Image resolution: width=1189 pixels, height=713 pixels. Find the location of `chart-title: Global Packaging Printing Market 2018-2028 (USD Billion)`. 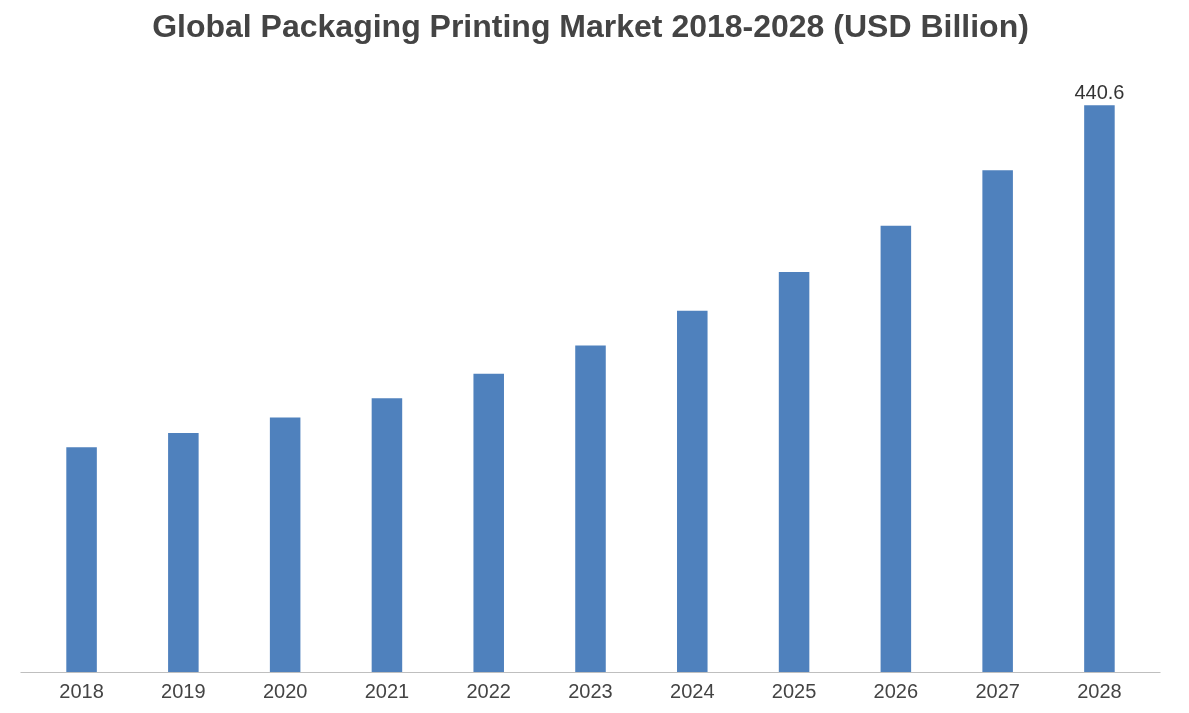

chart-title: Global Packaging Printing Market 2018-2028 (USD Billion) is located at coordinates (590, 25).